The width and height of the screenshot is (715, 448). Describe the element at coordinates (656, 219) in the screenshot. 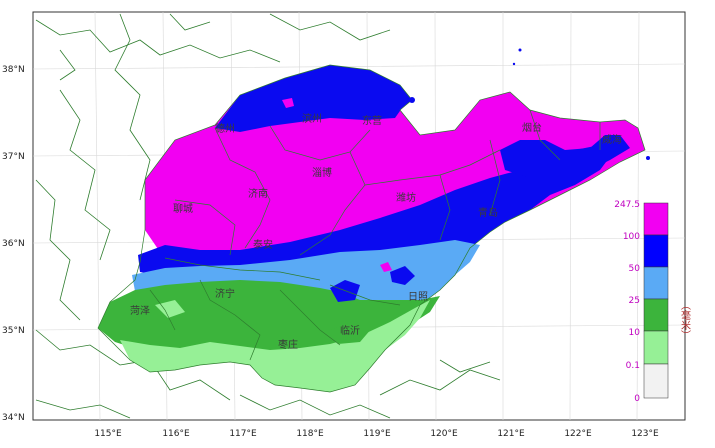

I see `legend-swatch-magenta` at that location.